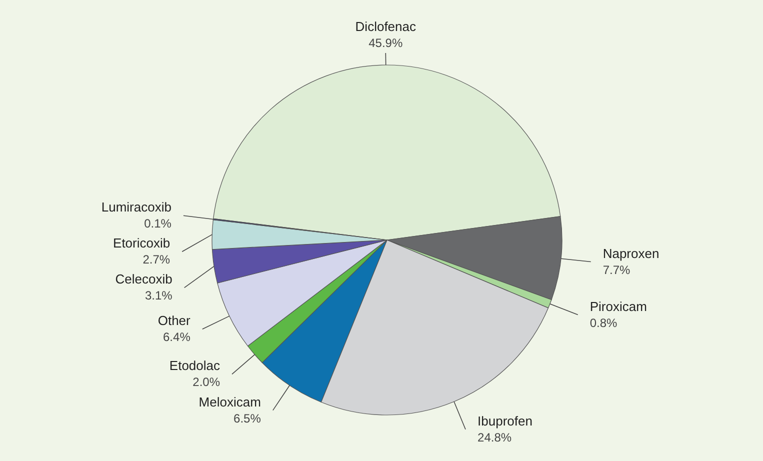 This screenshot has width=763, height=461. What do you see at coordinates (156, 259) in the screenshot?
I see `data-label: 2.7%` at bounding box center [156, 259].